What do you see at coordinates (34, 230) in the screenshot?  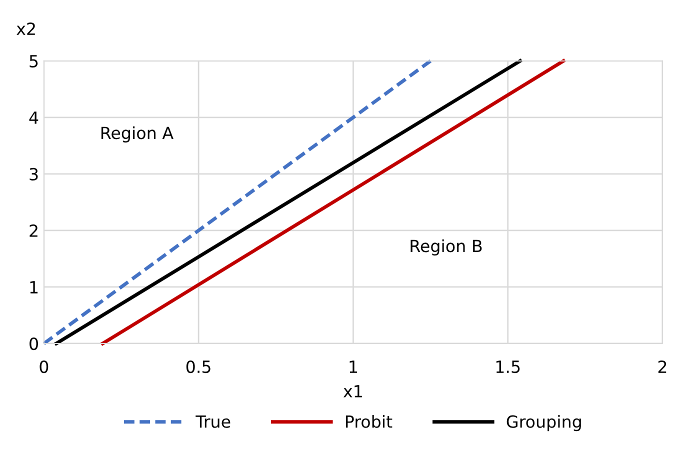 I see `y-tick-label: 2` at bounding box center [34, 230].